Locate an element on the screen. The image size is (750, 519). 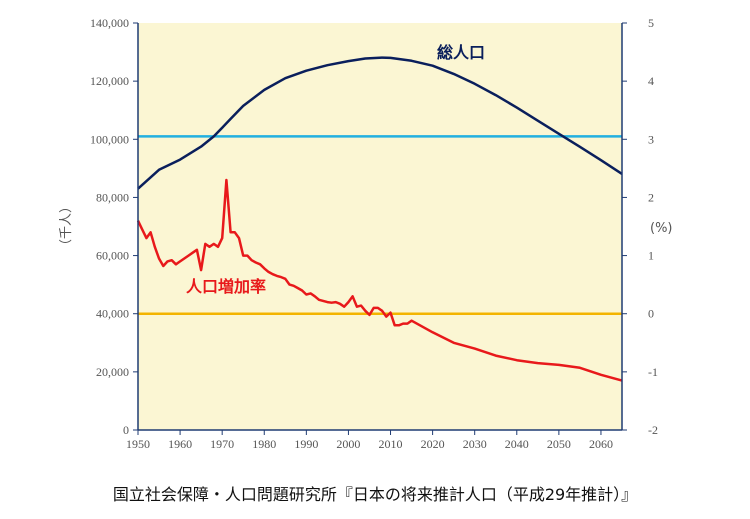
right-tick-label: 4 is located at coordinates (651, 81).